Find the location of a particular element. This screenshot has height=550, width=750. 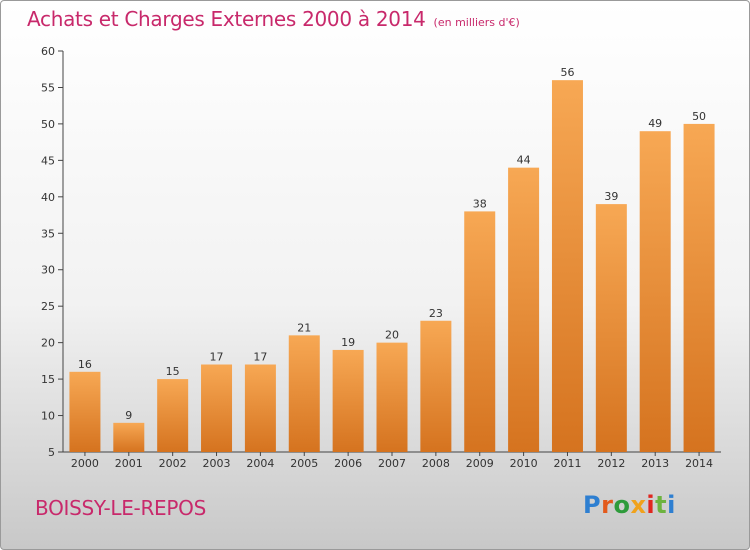

proxiti-logo: Proxiti is located at coordinates (629, 505).